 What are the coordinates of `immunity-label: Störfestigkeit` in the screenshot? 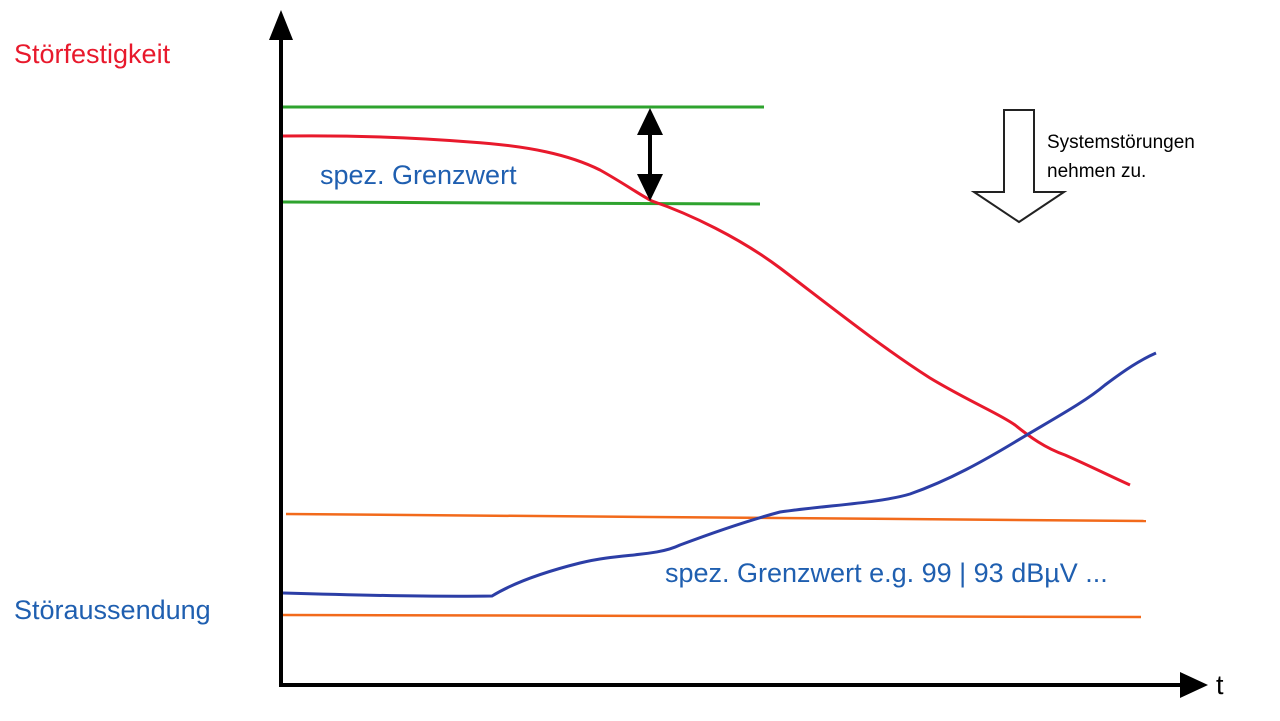 It's located at (92, 54).